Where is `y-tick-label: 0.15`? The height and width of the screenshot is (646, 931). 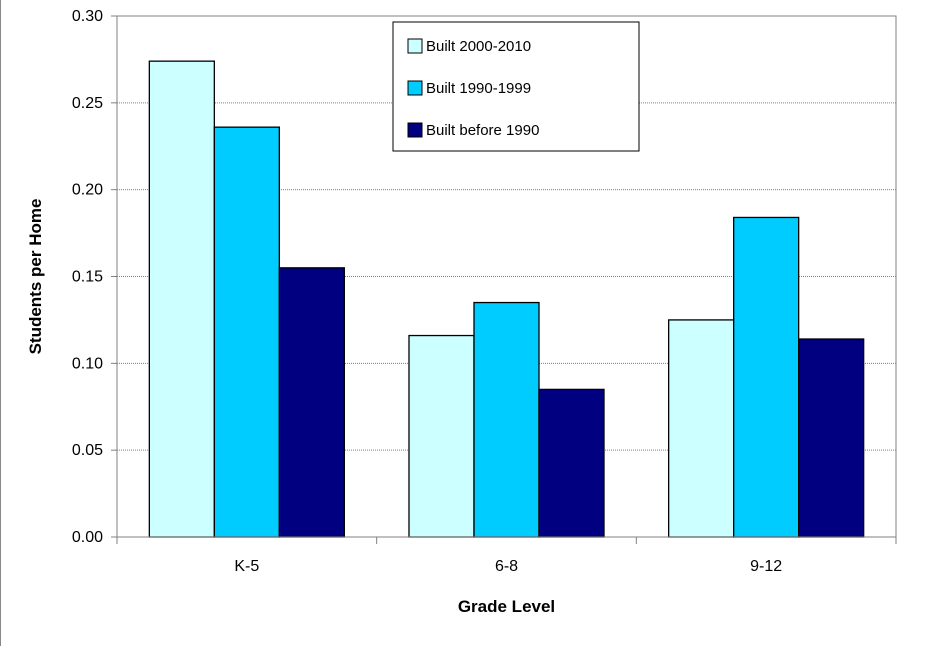
y-tick-label: 0.15 is located at coordinates (87, 277).